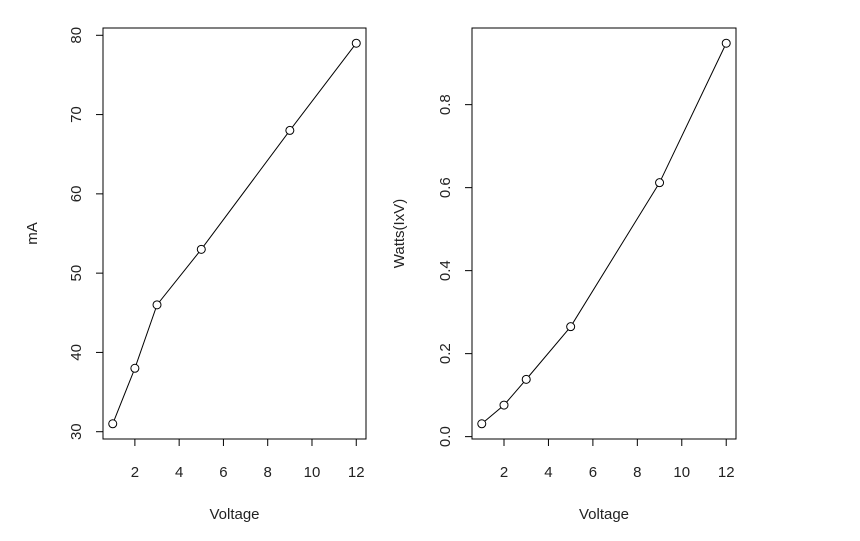  Describe the element at coordinates (445, 187) in the screenshot. I see `y-tick-label: 0.6` at that location.